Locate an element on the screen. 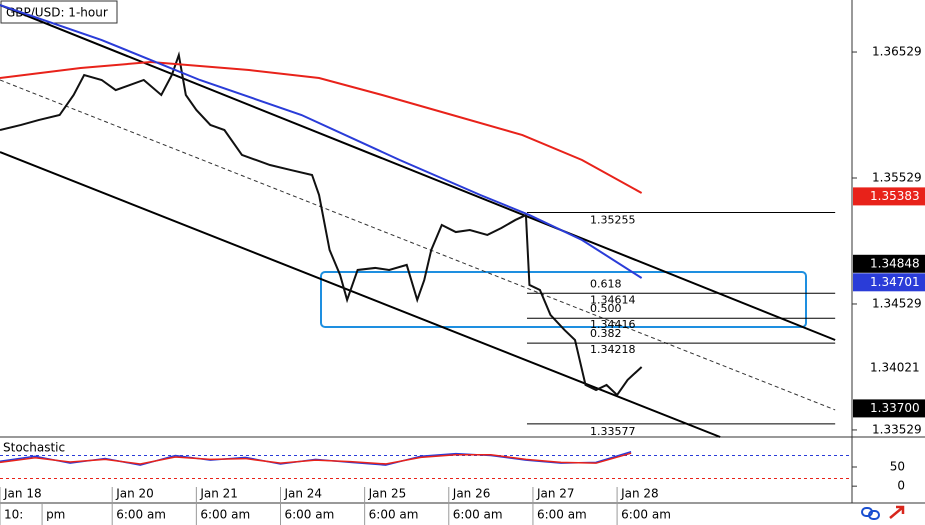 The width and height of the screenshot is (925, 525). stoch-title-bg is located at coordinates (36, 447).